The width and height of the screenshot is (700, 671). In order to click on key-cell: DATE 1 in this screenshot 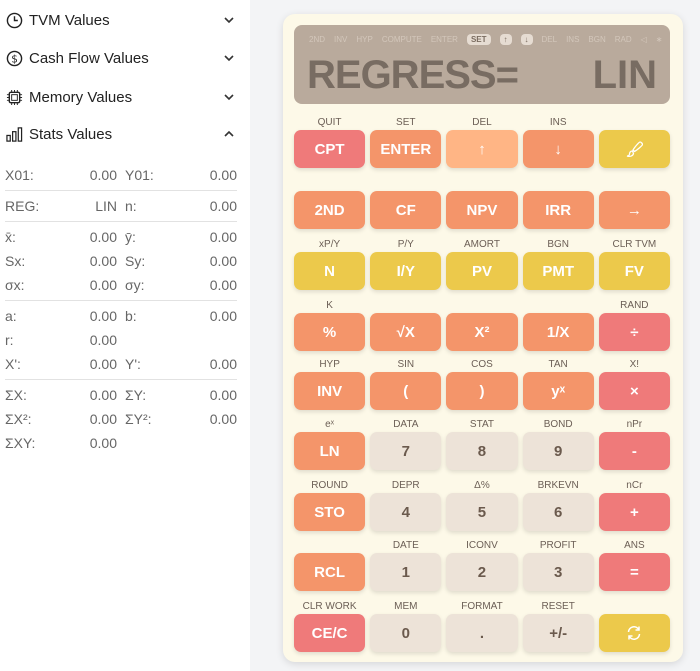, I will do `click(406, 565)`.